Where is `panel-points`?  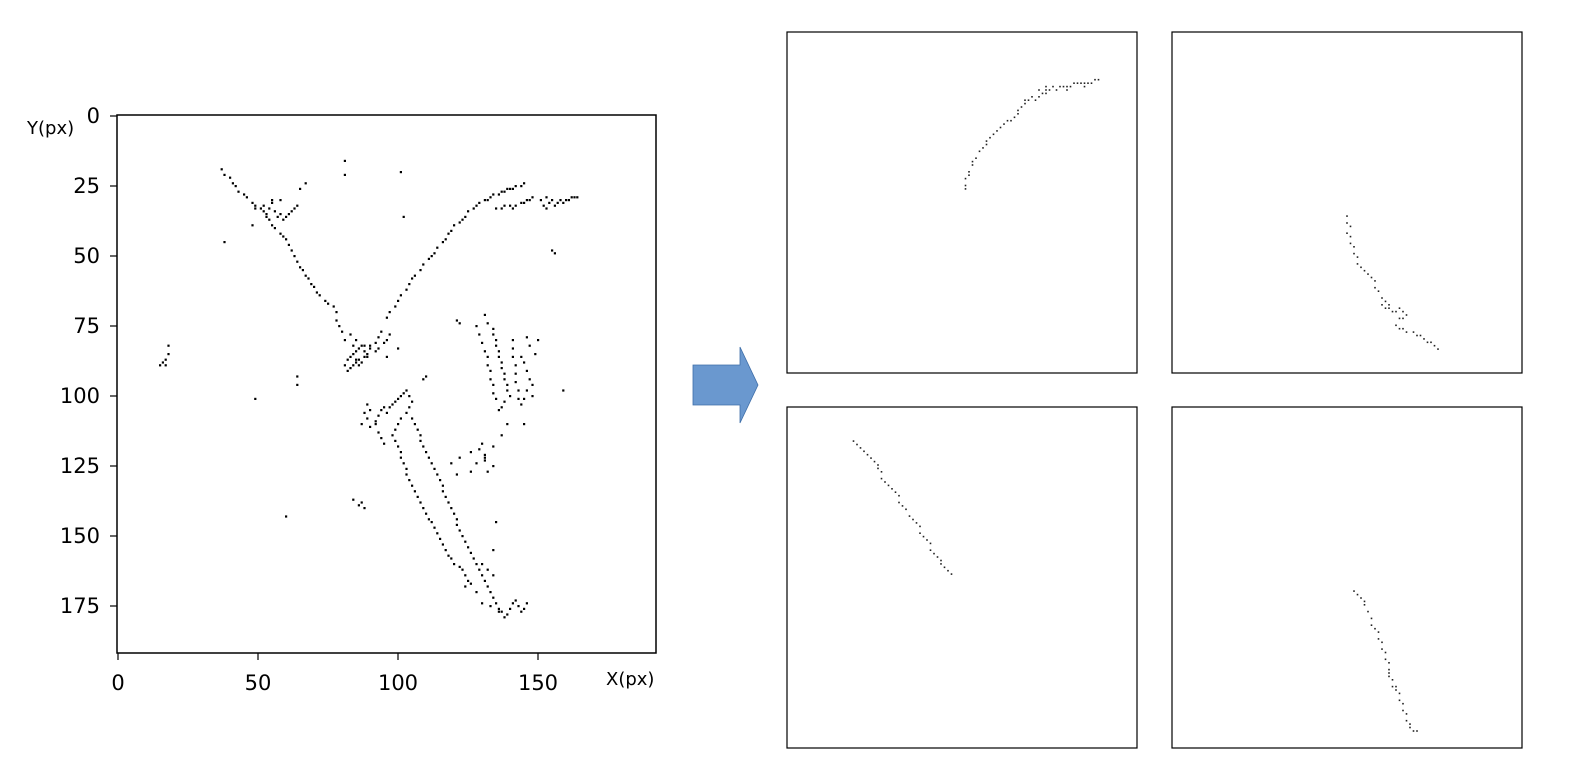 panel-points is located at coordinates (1385, 661).